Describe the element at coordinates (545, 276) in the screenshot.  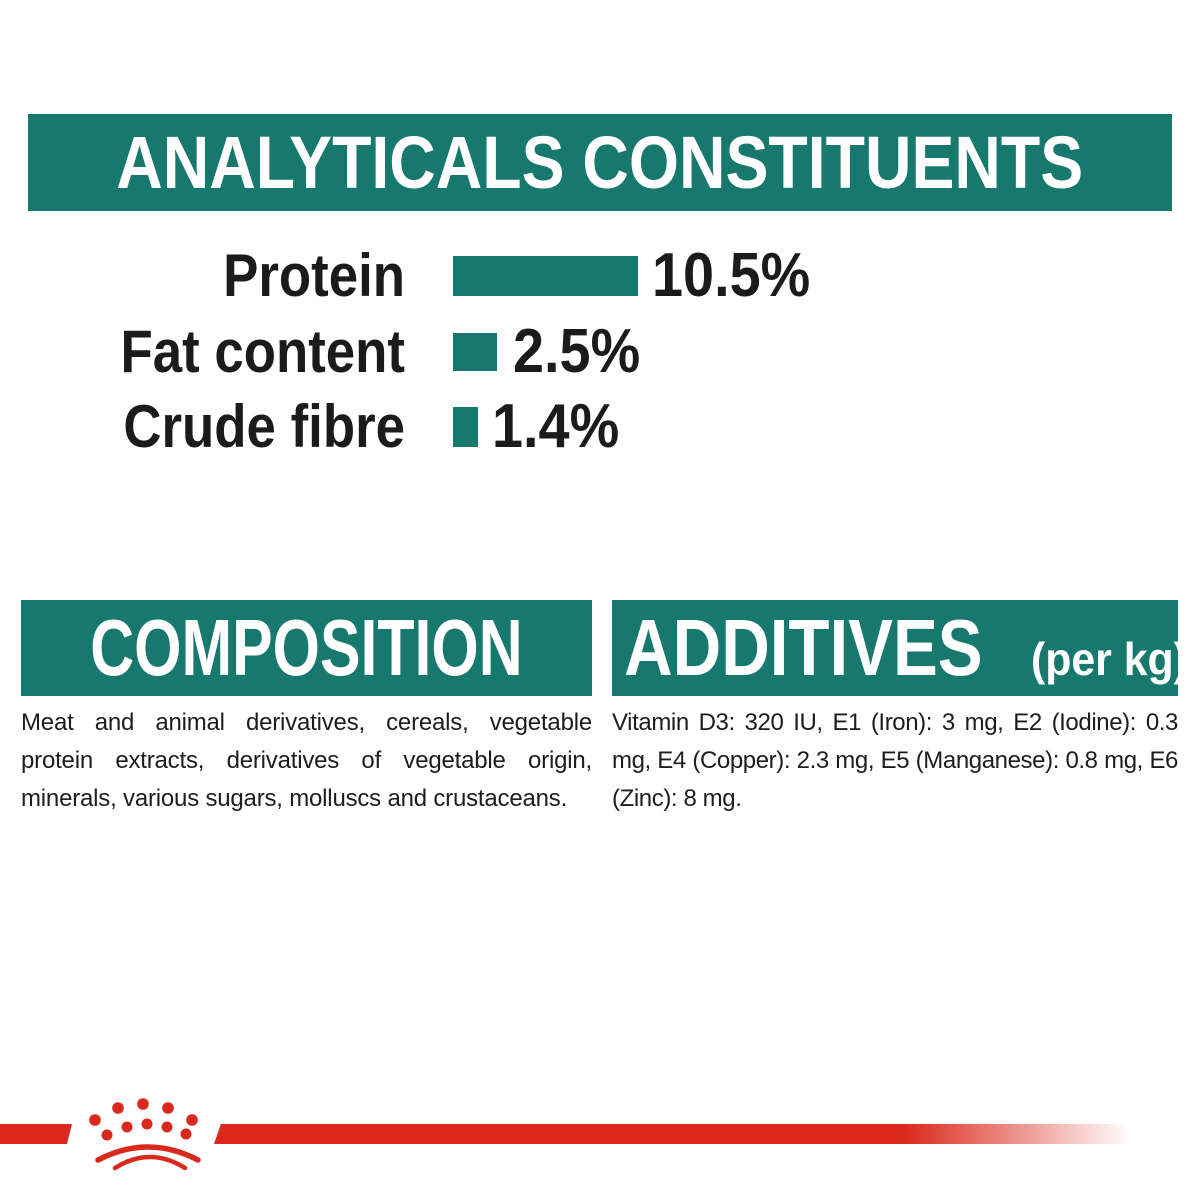
I see `chart-bar-protein` at that location.